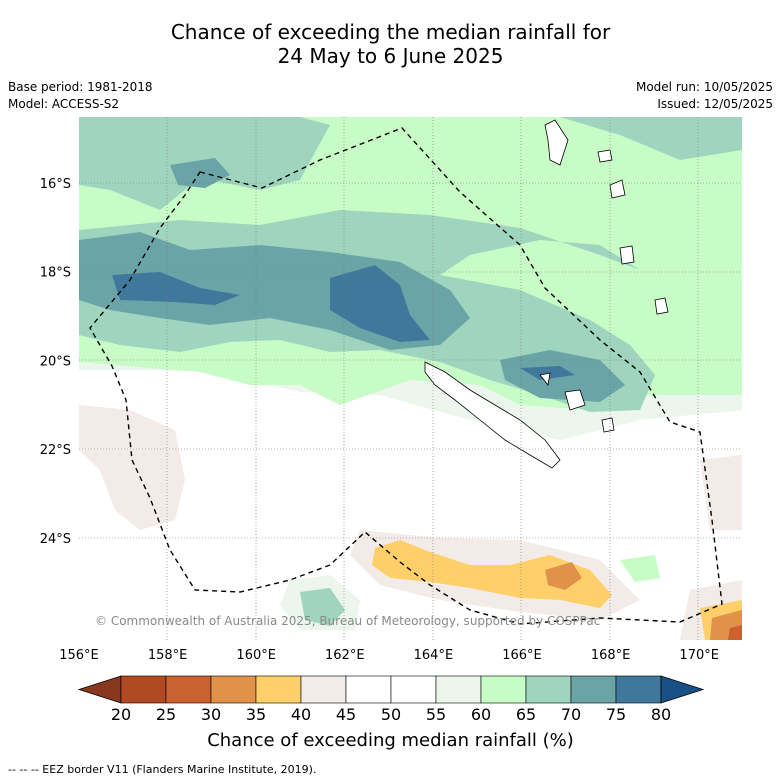 The image size is (781, 781). I want to click on y-axis-ticks: 16°S 18°S 20°S 22°S 24°S, so click(55, 362).